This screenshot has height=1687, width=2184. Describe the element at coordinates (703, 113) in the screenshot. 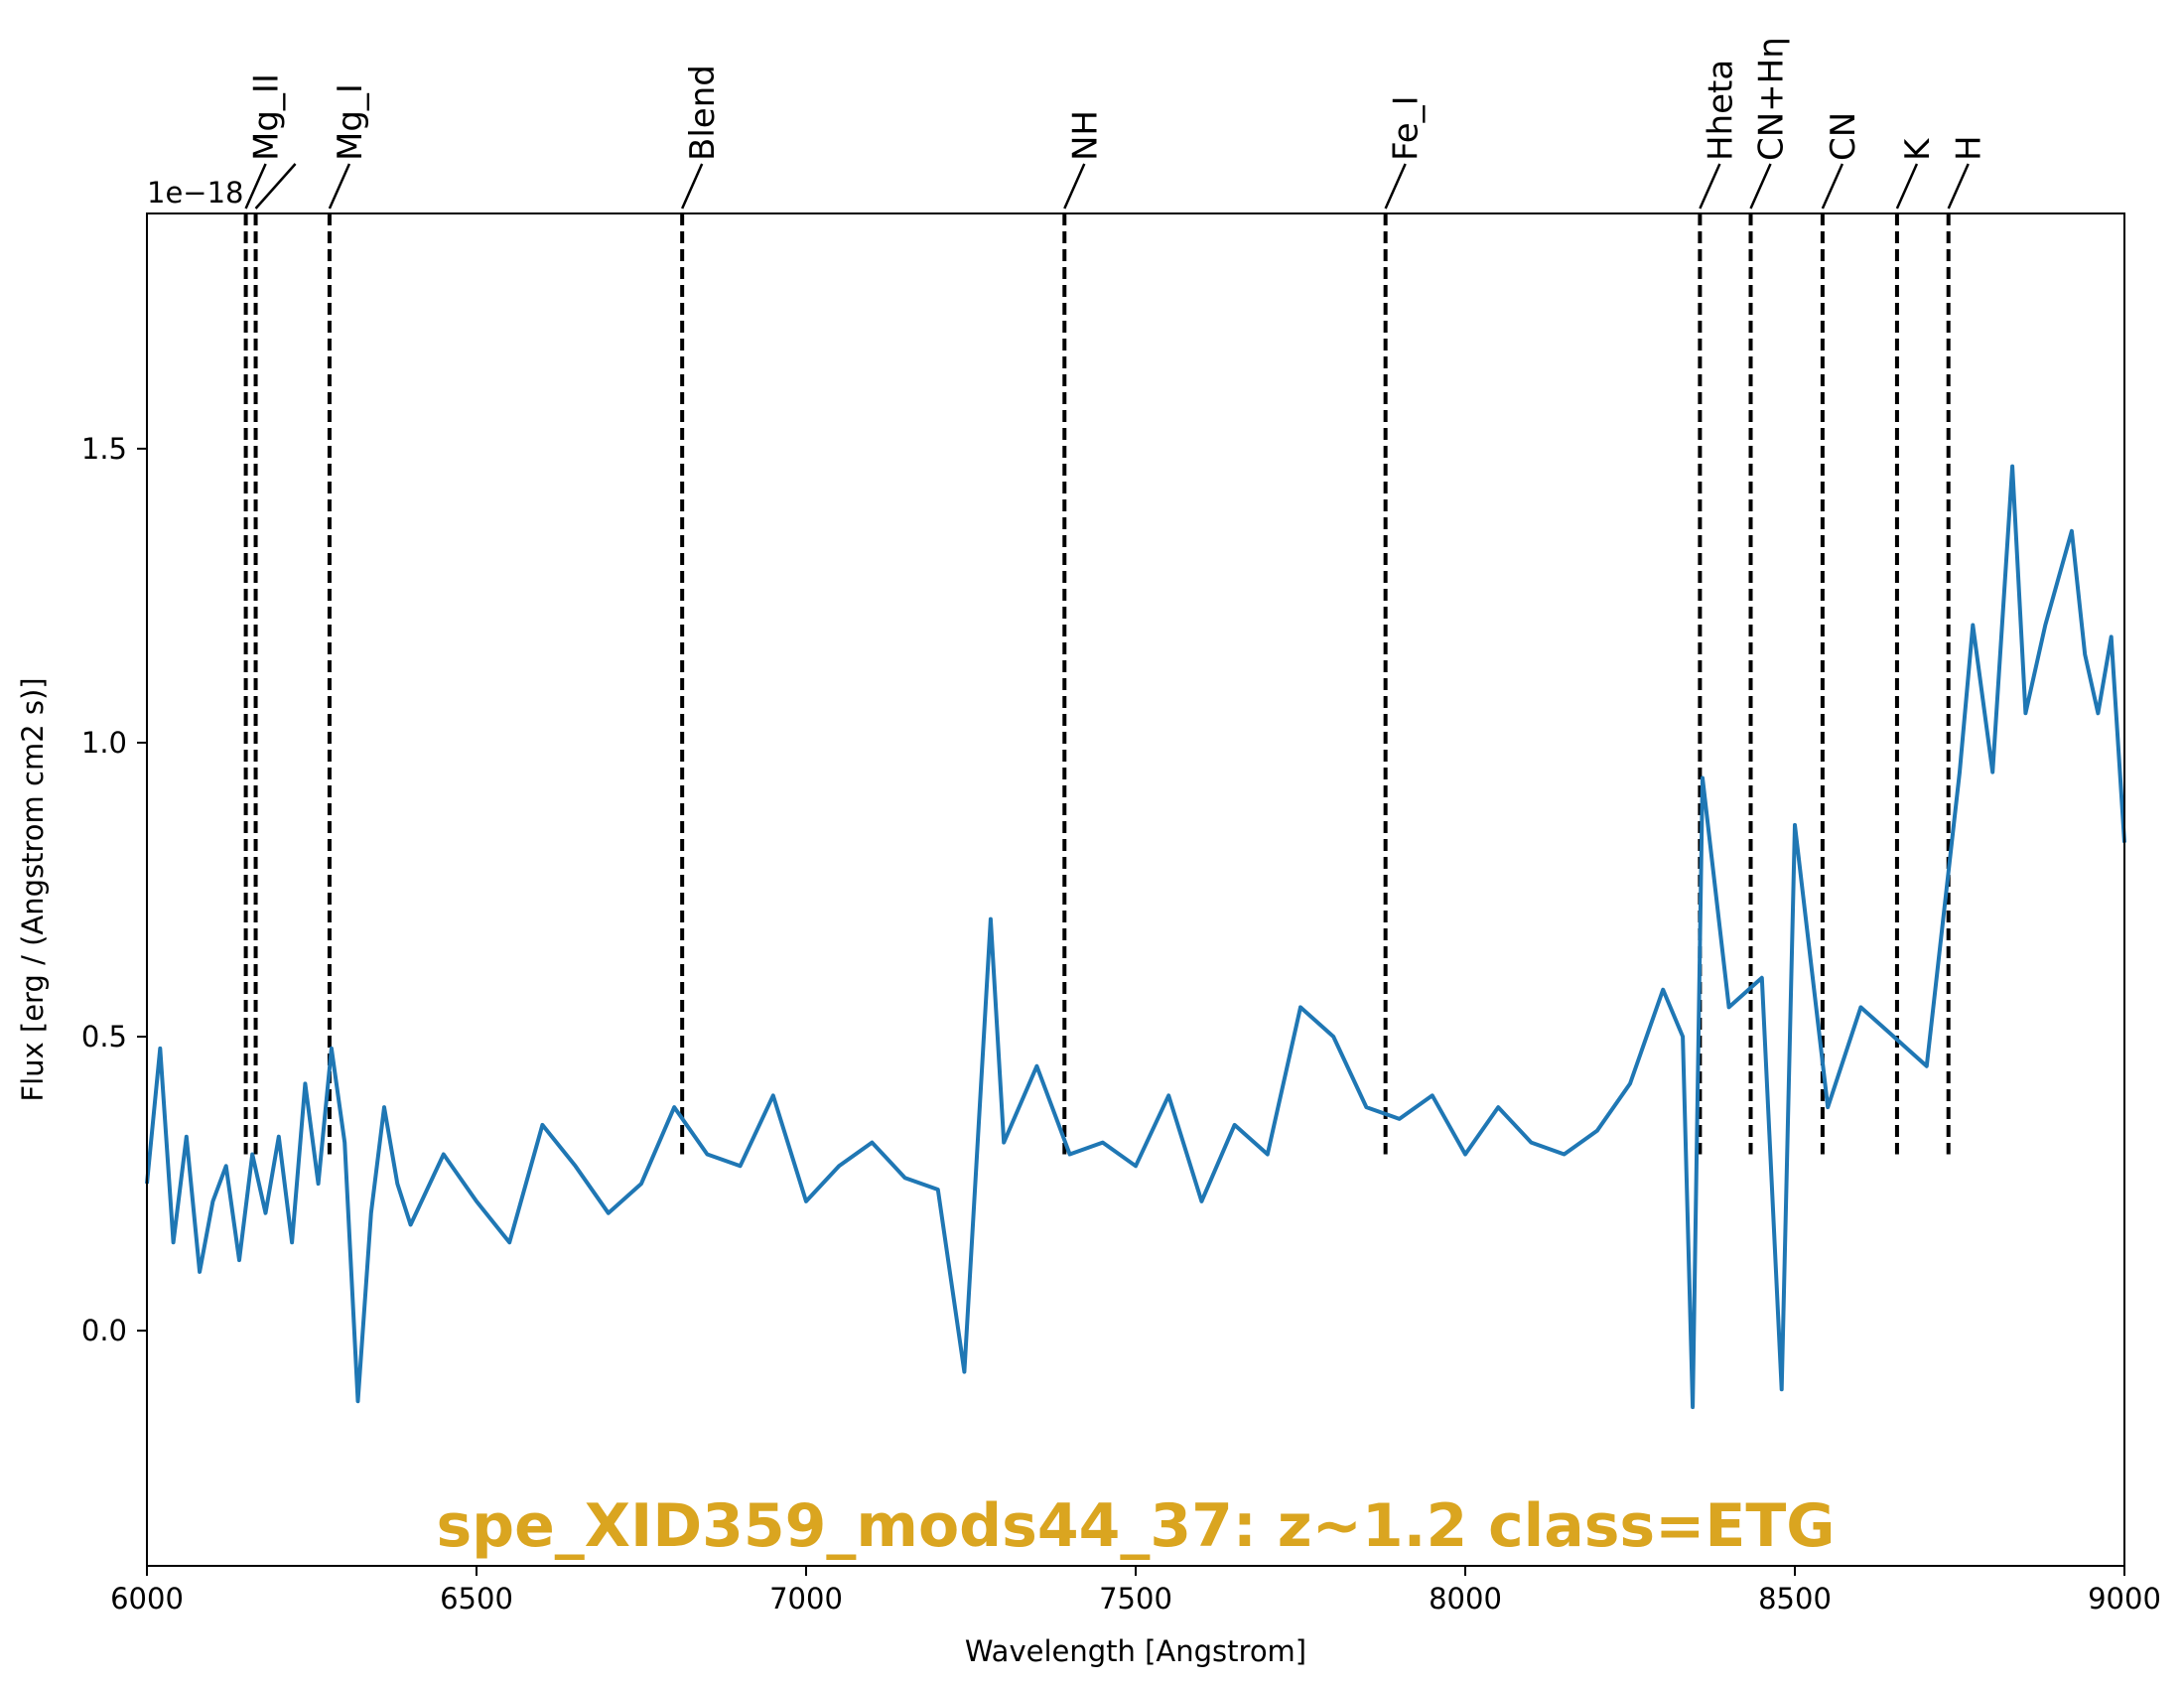

I see `marker-label-3: Blend` at that location.